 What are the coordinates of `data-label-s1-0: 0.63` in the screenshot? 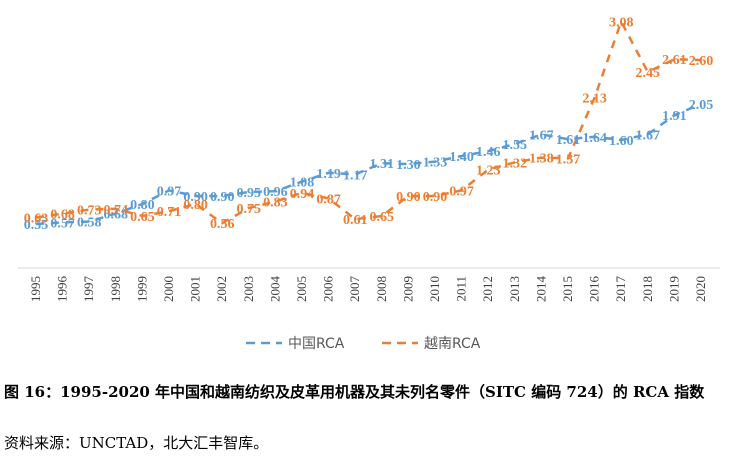 It's located at (36, 219).